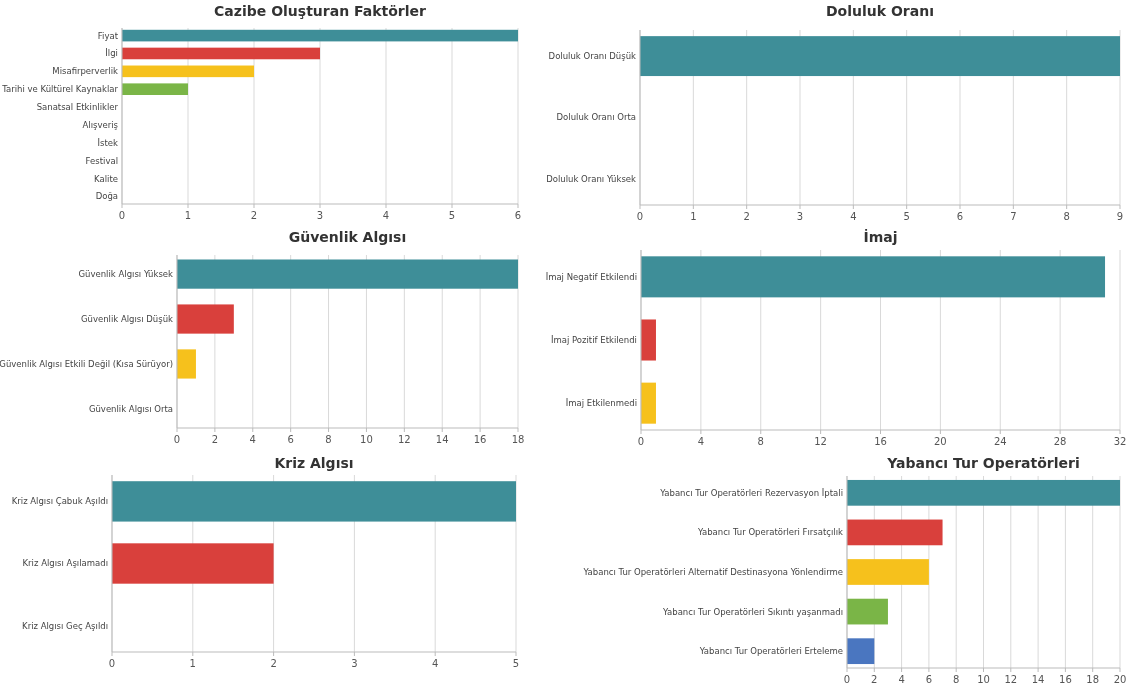  Describe the element at coordinates (752, 611) in the screenshot. I see `y-tick-label: Yabancı Tur Operatörleri Sıkıntı yaşanmadı` at that location.